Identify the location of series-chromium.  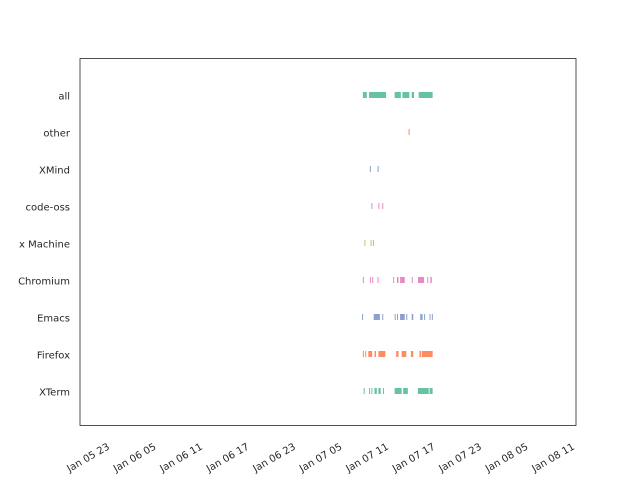
(397, 280).